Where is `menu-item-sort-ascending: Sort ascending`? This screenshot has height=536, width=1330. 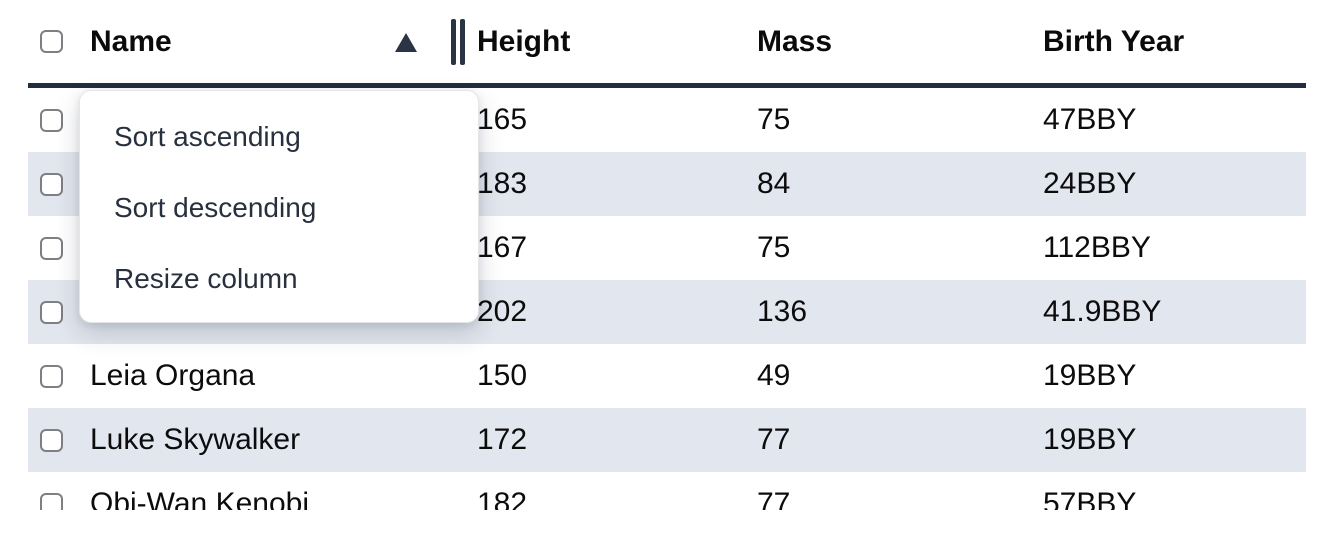
menu-item-sort-ascending: Sort ascending is located at coordinates (207, 136).